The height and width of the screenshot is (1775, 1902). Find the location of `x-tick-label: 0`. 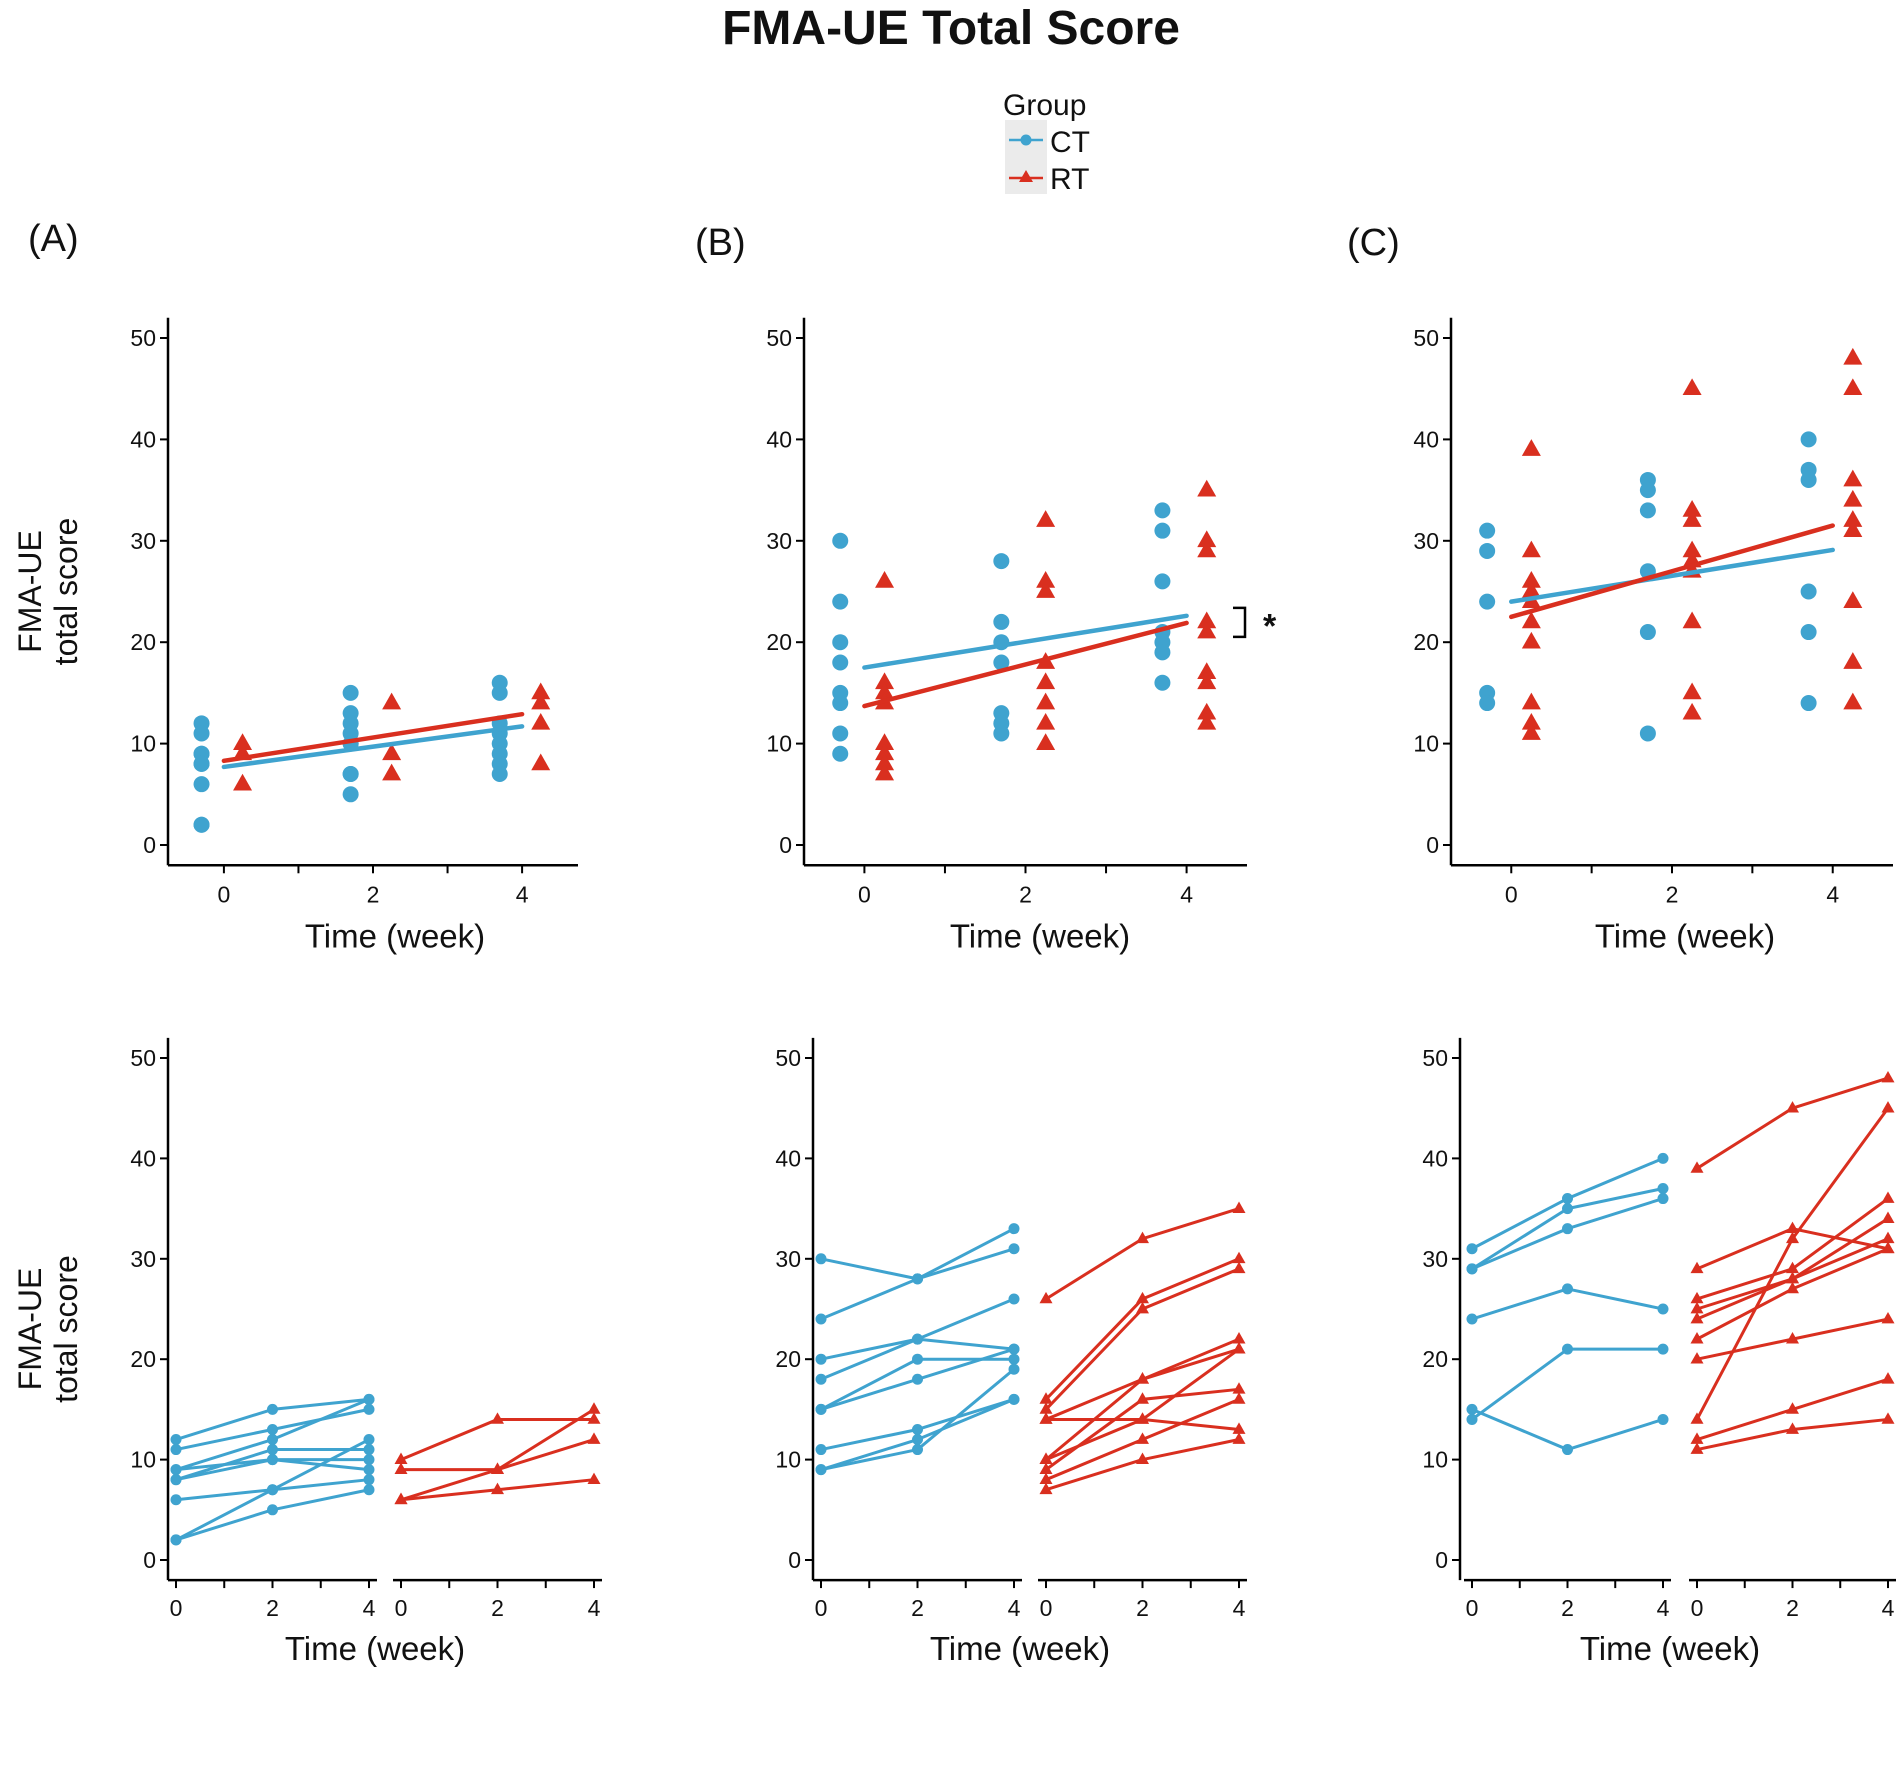

x-tick-label: 0 is located at coordinates (1472, 1608).